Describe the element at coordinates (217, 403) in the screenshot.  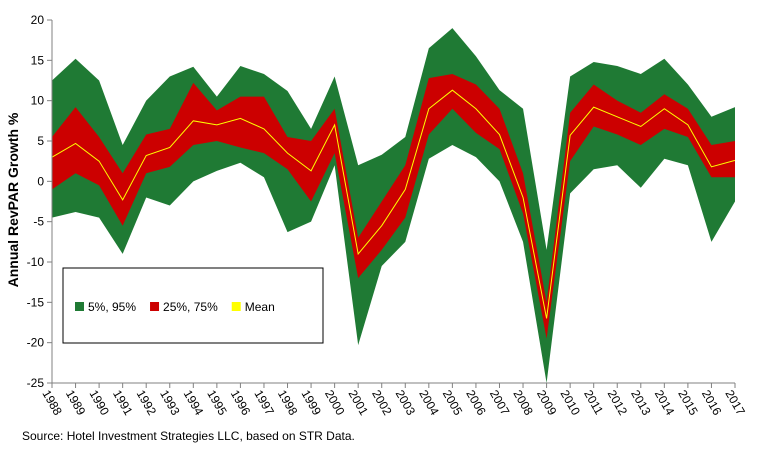
I see `x-tick-label: 1995` at that location.